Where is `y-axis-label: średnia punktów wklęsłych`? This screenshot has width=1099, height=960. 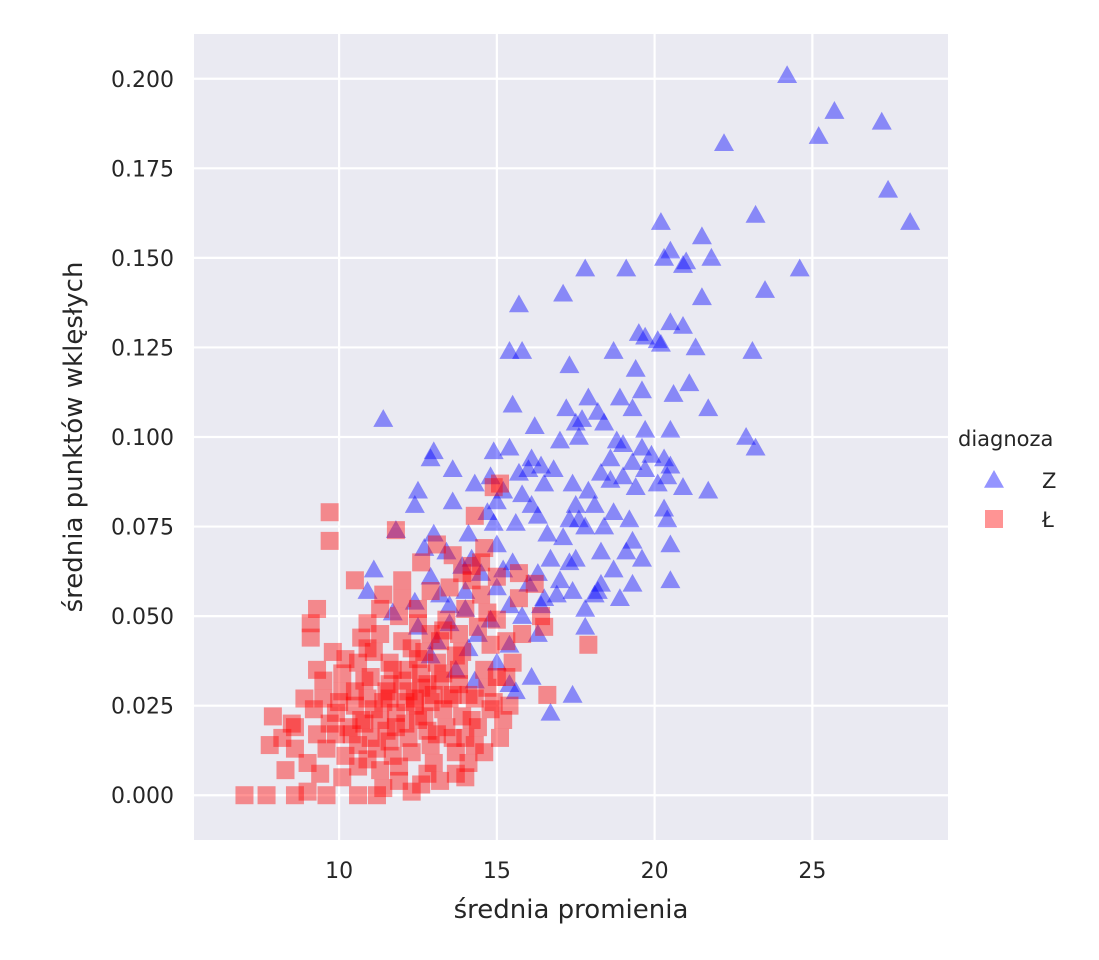
y-axis-label: średnia punktów wklęsłych is located at coordinates (74, 437).